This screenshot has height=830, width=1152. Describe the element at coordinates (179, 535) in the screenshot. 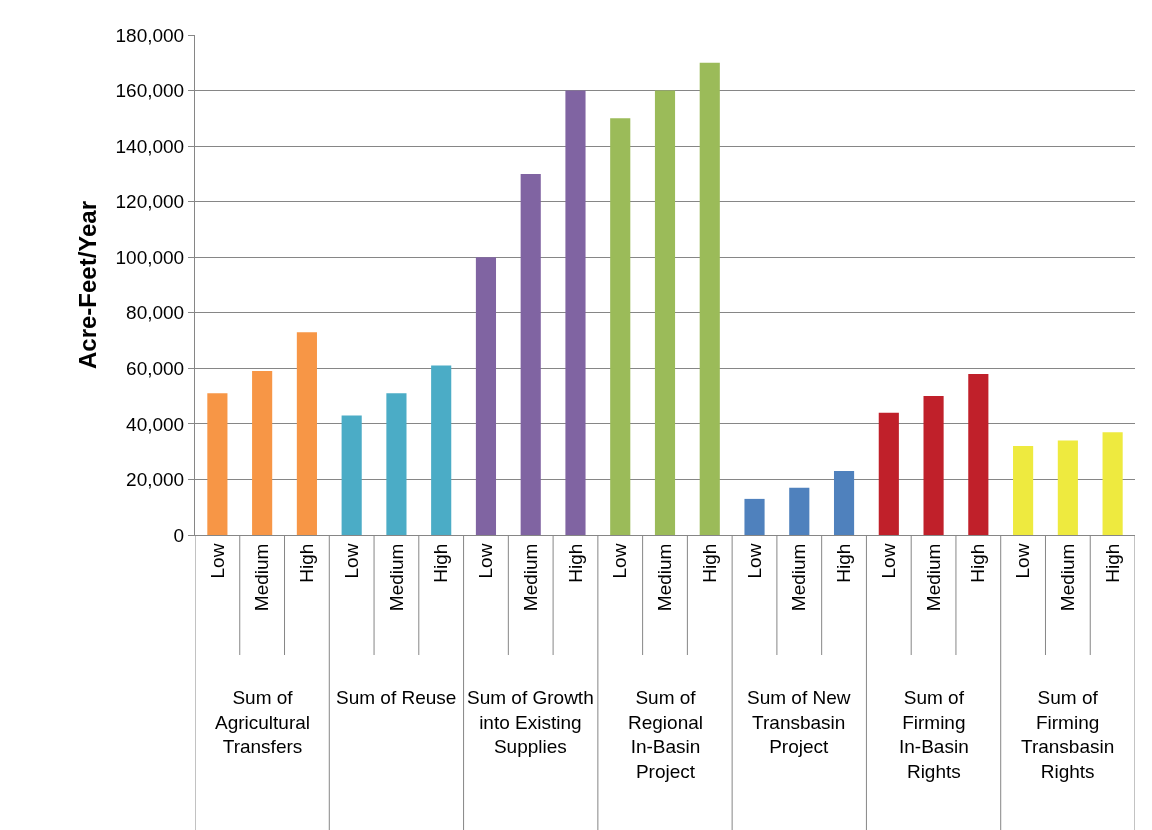

I see `y-tick-label: 0` at that location.